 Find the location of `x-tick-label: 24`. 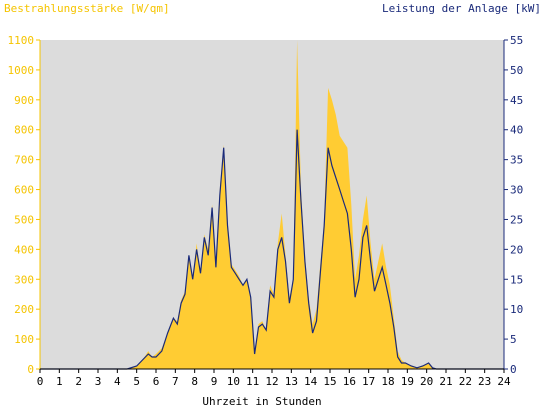

x-tick-label: 24 is located at coordinates (504, 381).